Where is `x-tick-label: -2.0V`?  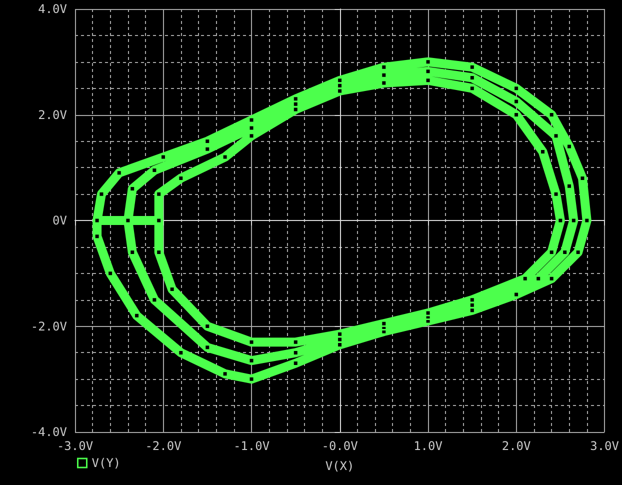
x-tick-label: -2.0V is located at coordinates (163, 446).